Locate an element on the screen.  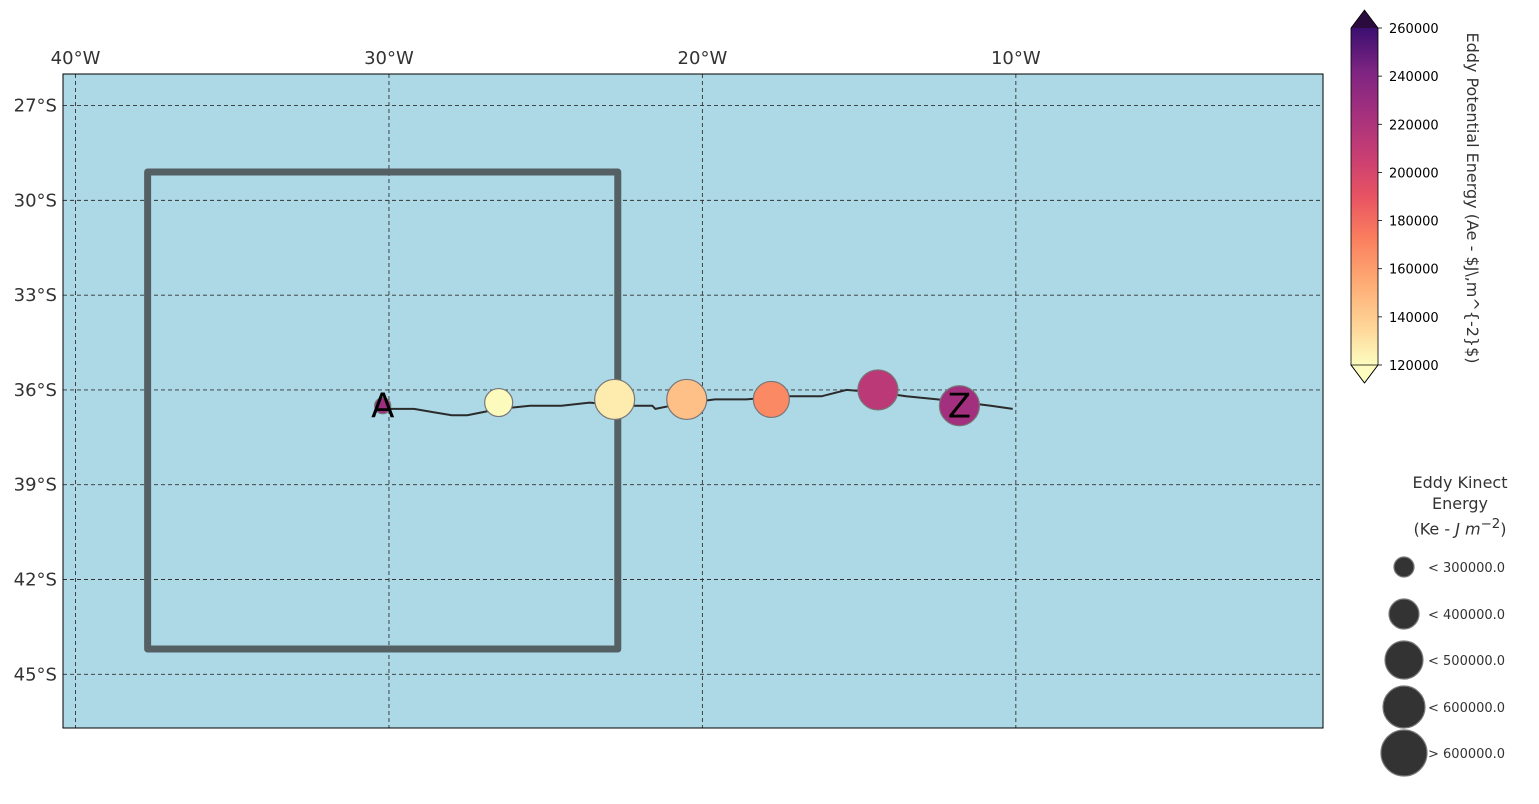
longitude-labels: 40°W 30°W 20°W 10°W is located at coordinates (546, 58).